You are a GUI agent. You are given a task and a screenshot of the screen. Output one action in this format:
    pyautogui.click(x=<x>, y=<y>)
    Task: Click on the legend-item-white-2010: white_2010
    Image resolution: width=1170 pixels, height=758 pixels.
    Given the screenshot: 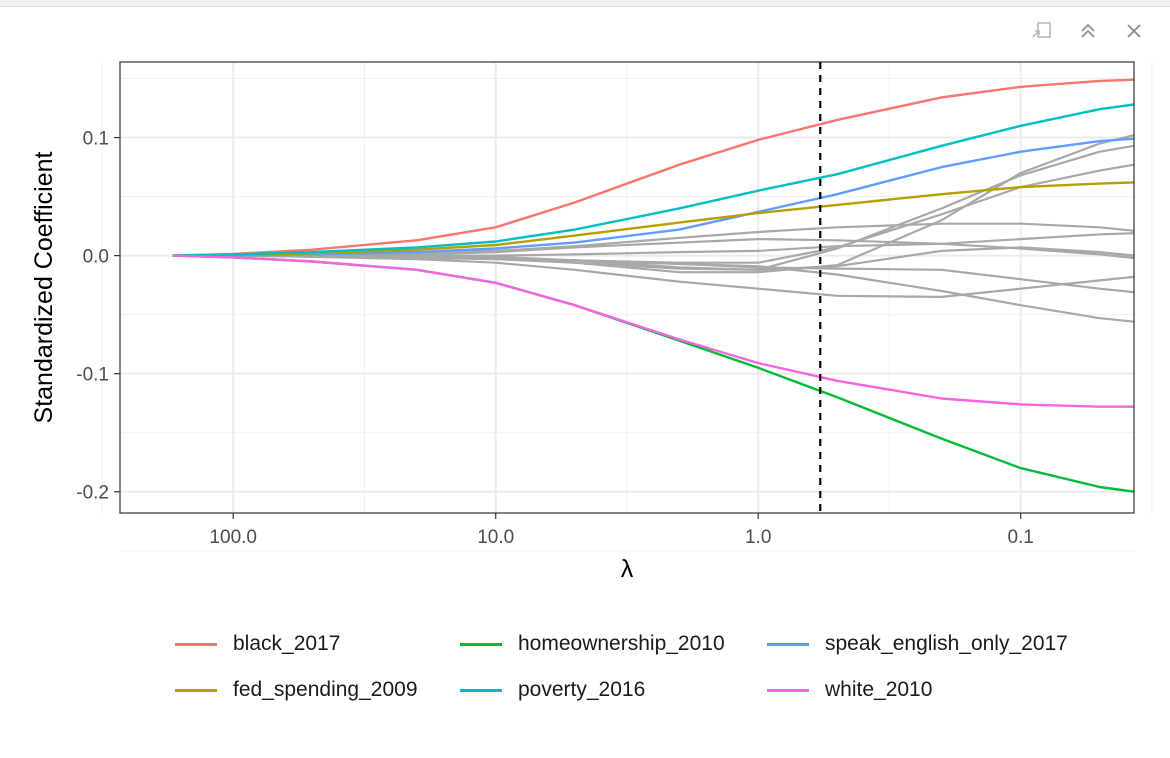 What is the action you would take?
    pyautogui.click(x=849, y=690)
    